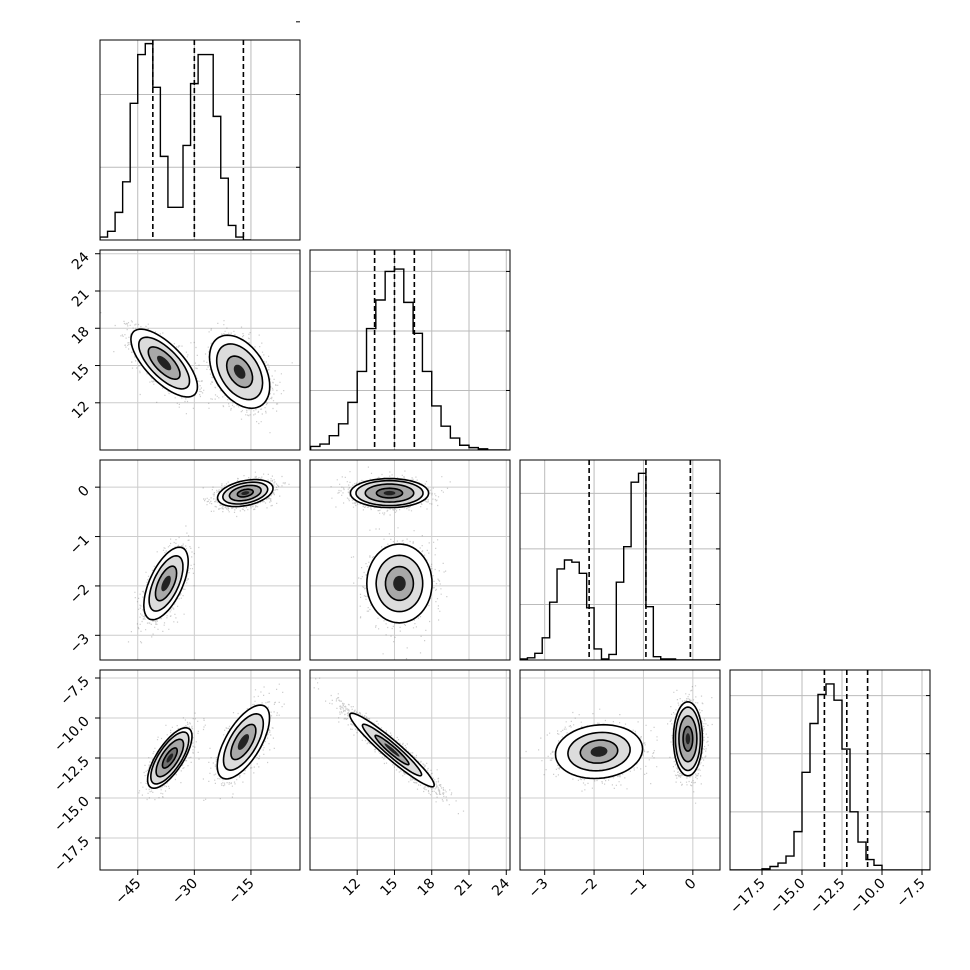 This screenshot has width=970, height=970. Describe the element at coordinates (72, 855) in the screenshot. I see `y-tick-label: −17.5` at that location.